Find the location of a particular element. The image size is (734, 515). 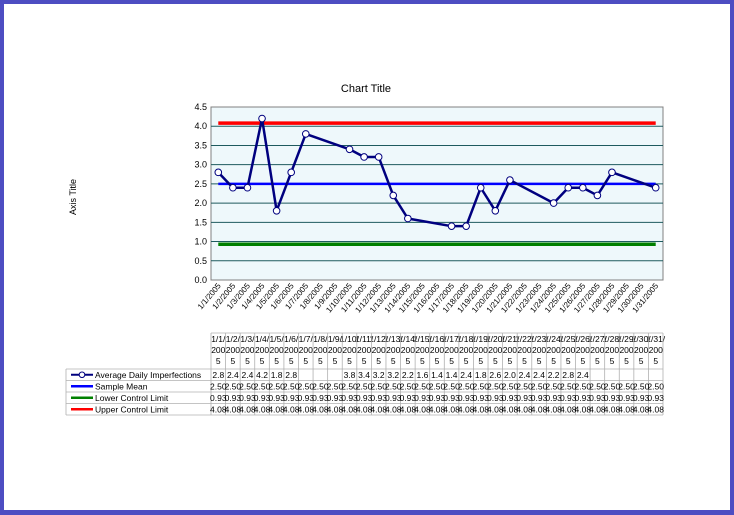

table-cell: 1.4 is located at coordinates (452, 375).